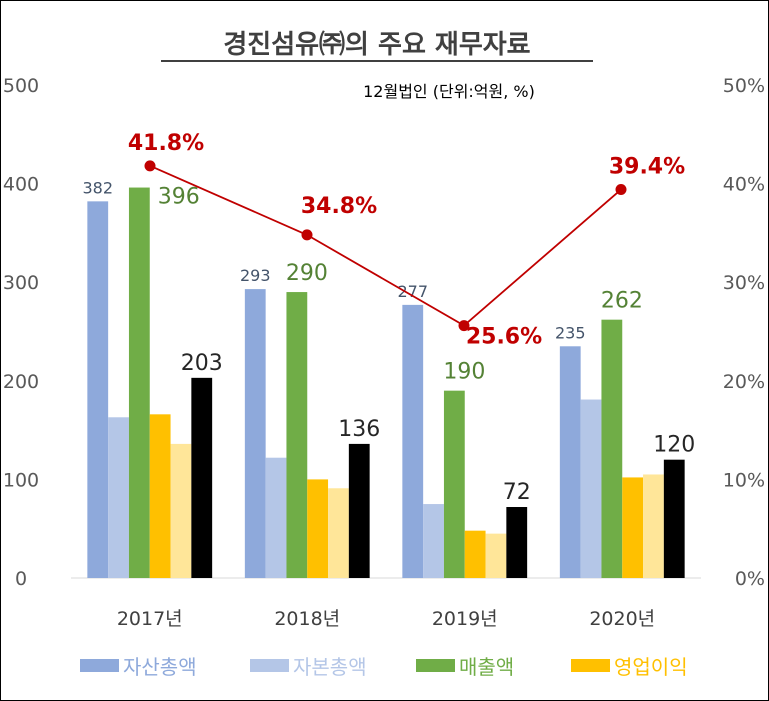  Describe the element at coordinates (622, 301) in the screenshot. I see `bar-data-label: 262` at that location.